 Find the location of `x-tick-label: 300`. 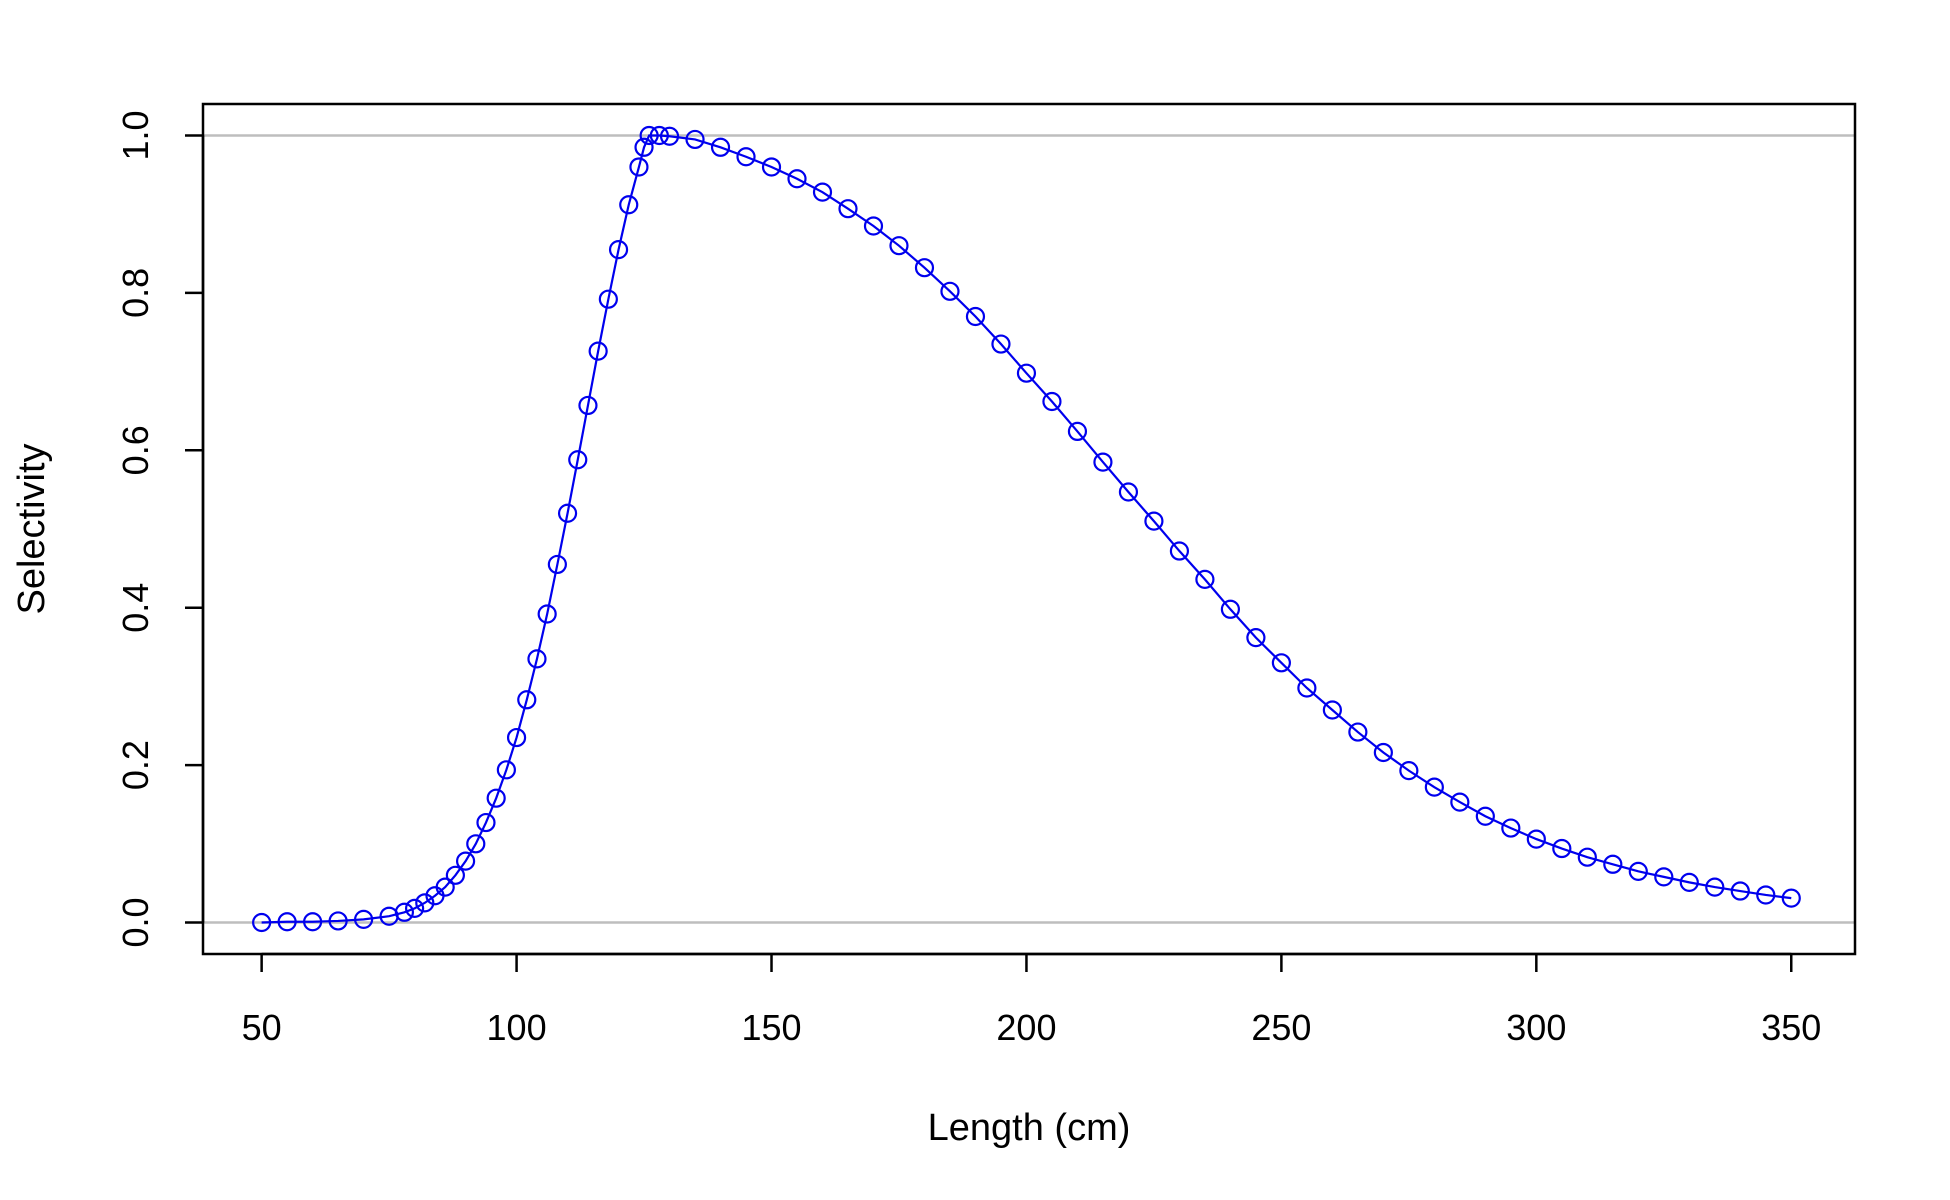

x-tick-label: 300 is located at coordinates (1536, 1027).